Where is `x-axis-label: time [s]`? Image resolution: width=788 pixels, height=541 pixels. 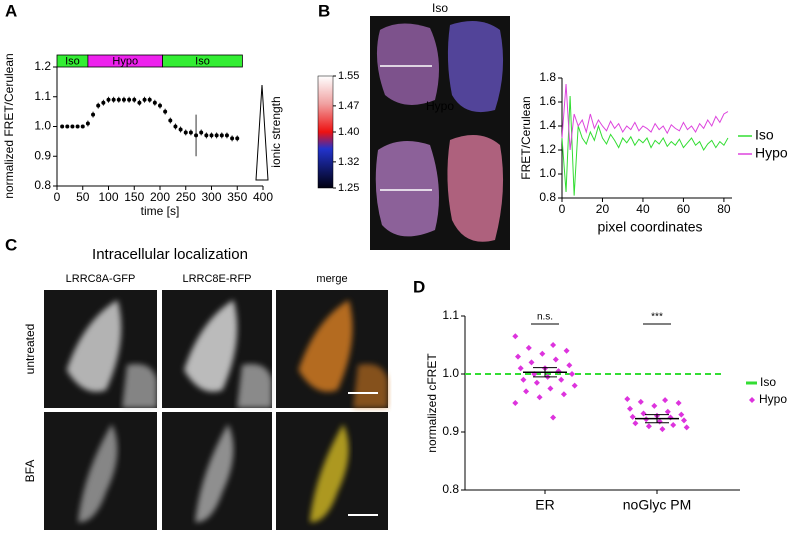 x-axis-label: time [s] is located at coordinates (160, 211).